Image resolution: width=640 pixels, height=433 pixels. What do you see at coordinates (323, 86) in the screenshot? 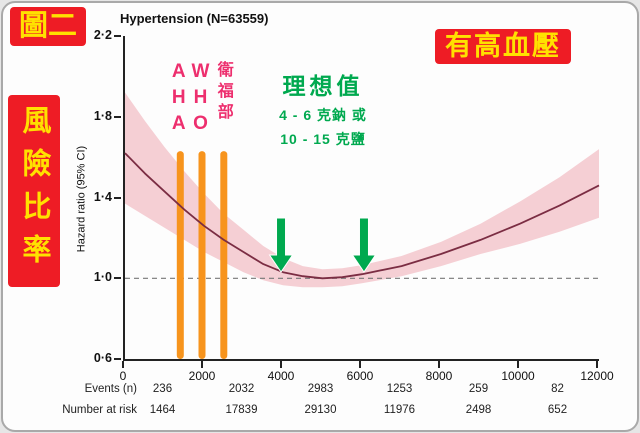
I see `ideal-value-title: 理想值` at bounding box center [323, 86].